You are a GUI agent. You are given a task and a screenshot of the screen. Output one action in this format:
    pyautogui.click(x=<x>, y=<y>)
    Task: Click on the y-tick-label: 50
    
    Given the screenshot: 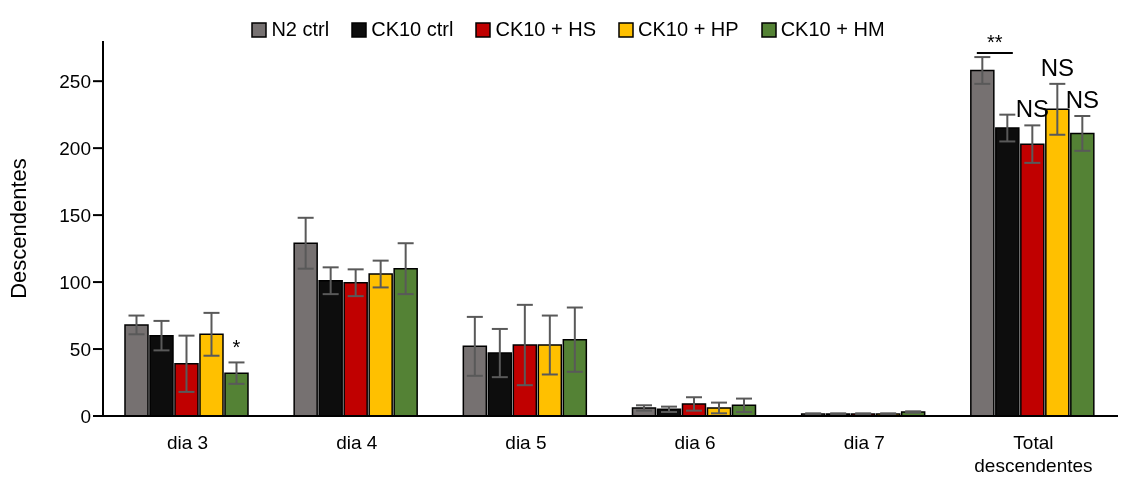 What is the action you would take?
    pyautogui.click(x=80, y=349)
    